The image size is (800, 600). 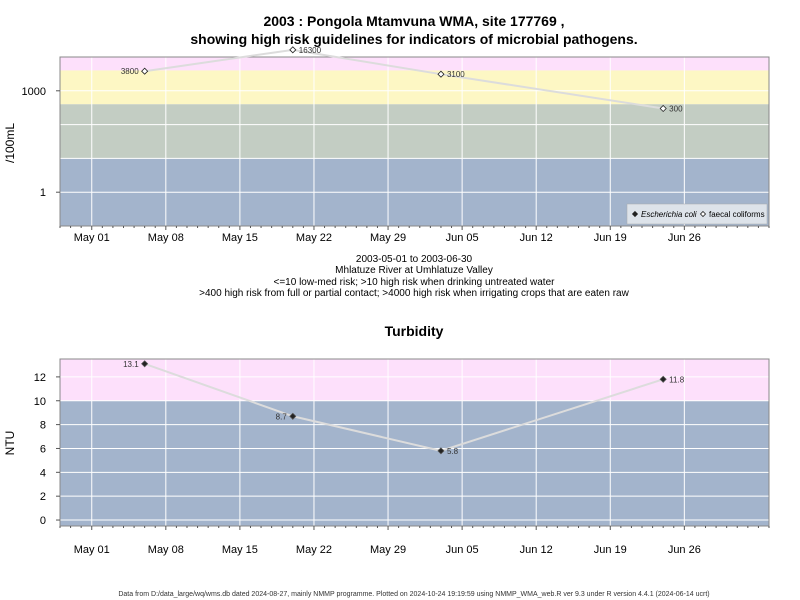 What do you see at coordinates (240, 238) in the screenshot?
I see `chart1-x-tick-label: May 15` at bounding box center [240, 238].